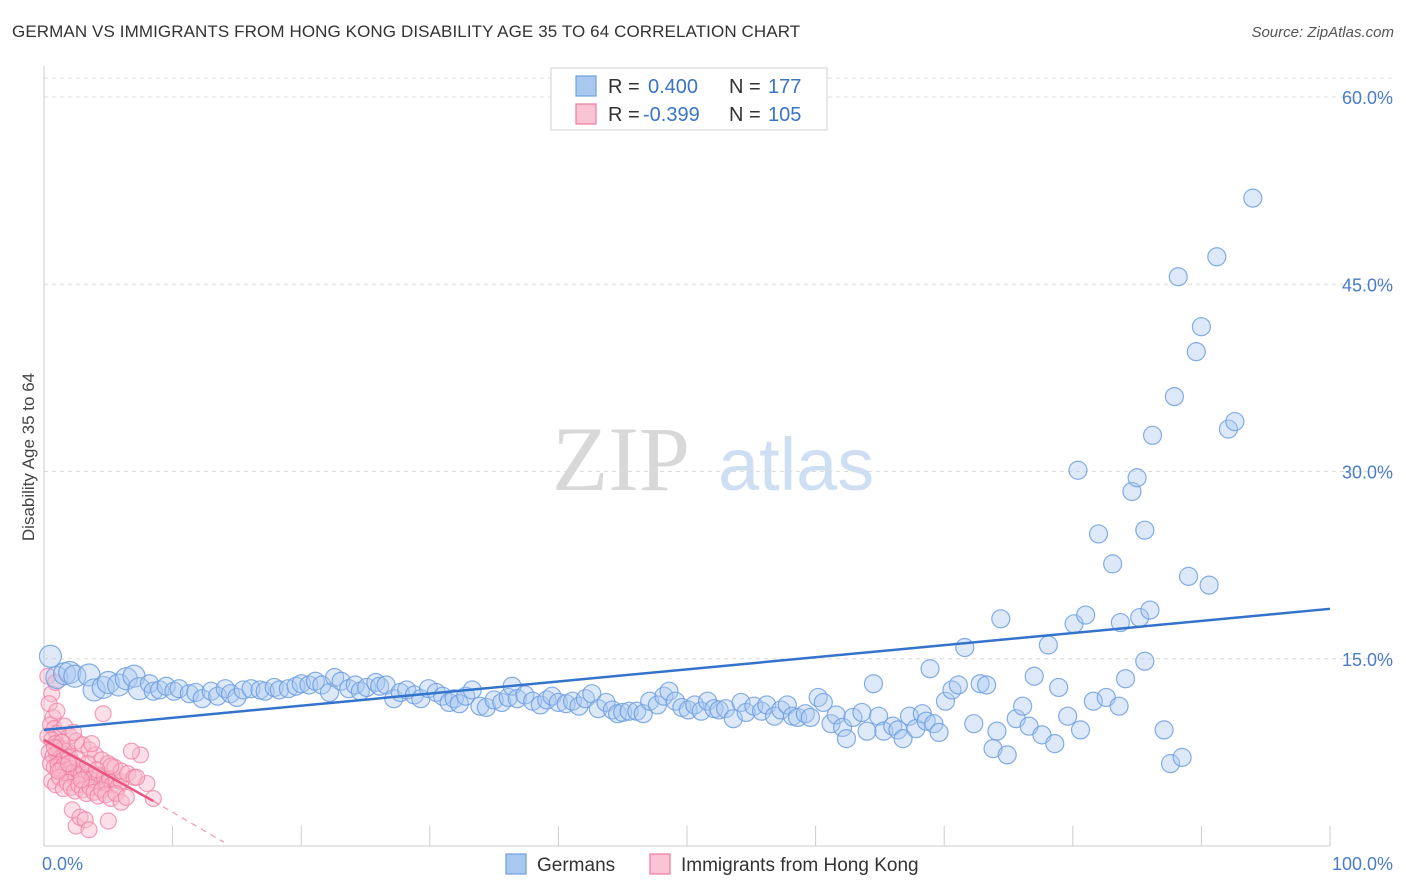  Describe the element at coordinates (1367, 379) in the screenshot. I see `y-tick-labels: 15.0% 30.0% 45.0% 60.0%` at that location.